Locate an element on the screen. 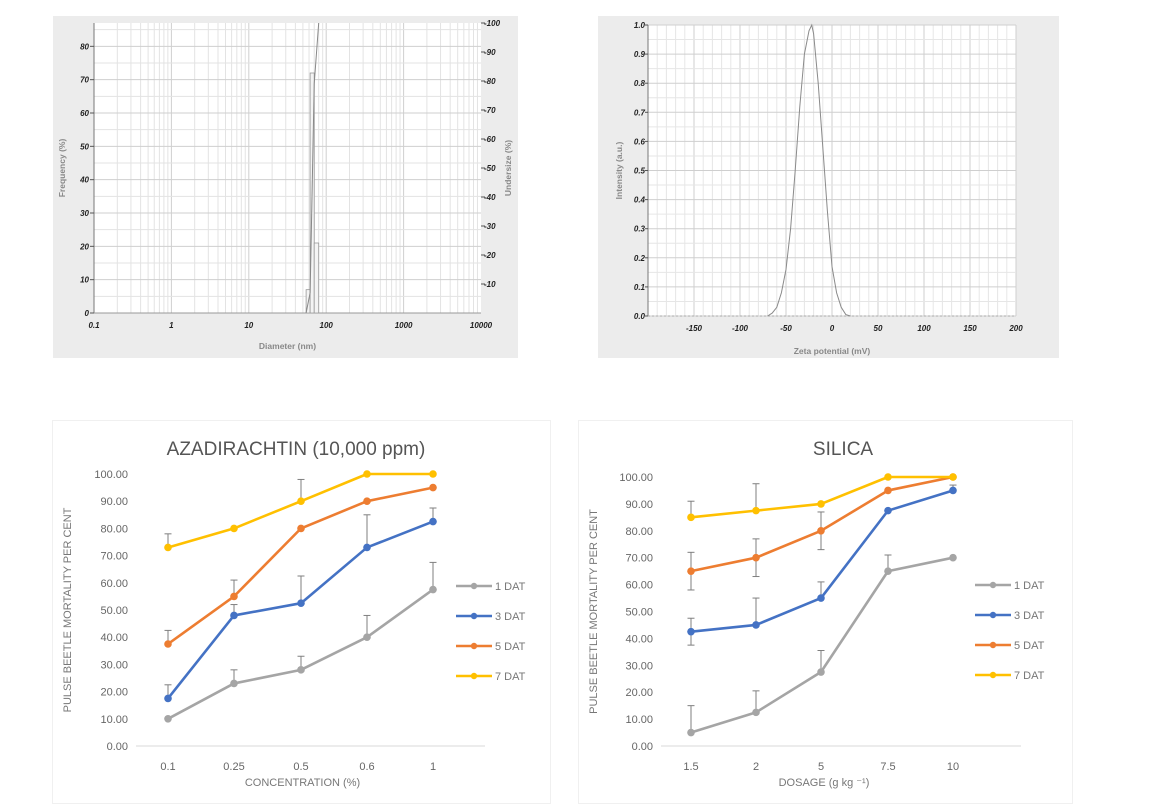 The image size is (1153, 811). y-tick-label: 80 is located at coordinates (84, 46).